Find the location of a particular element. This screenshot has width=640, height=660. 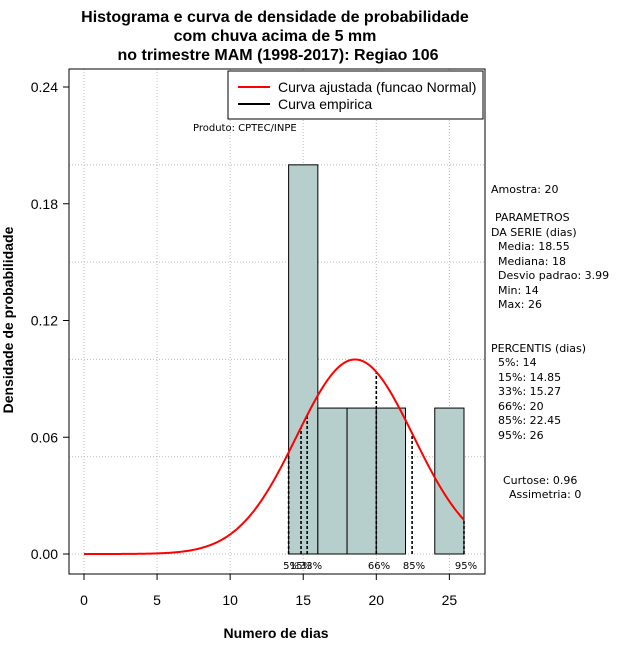

legend-box is located at coordinates (355, 95).